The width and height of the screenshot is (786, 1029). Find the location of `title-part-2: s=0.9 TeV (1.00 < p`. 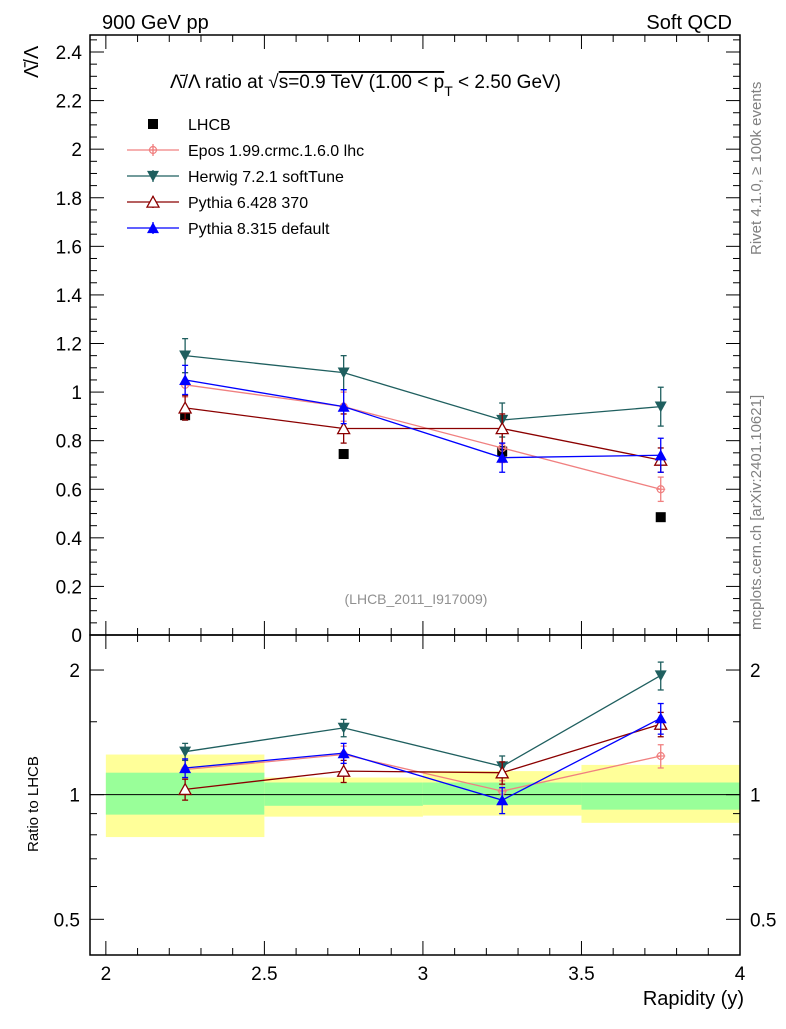

title-part-2: s=0.9 TeV (1.00 < p is located at coordinates (362, 82).